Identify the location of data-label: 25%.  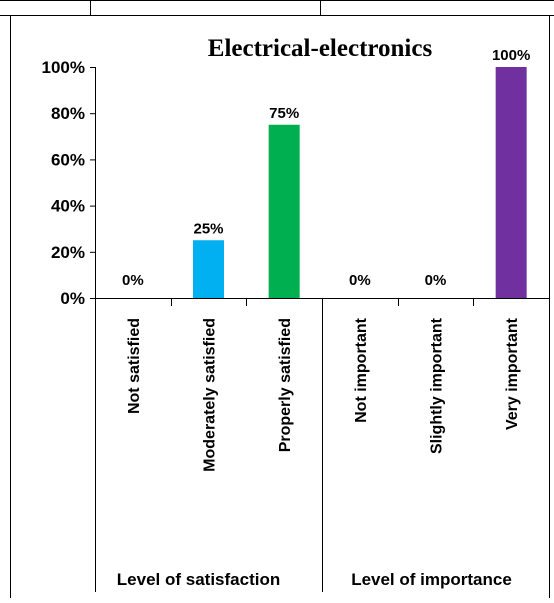
(208, 228).